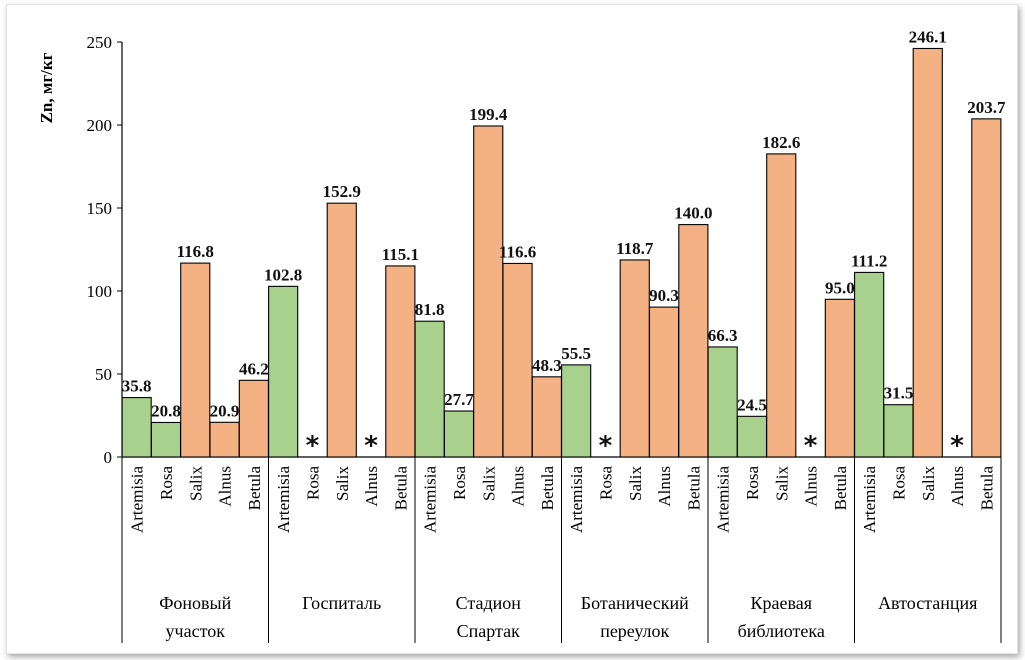 The height and width of the screenshot is (660, 1025). What do you see at coordinates (869, 260) in the screenshot?
I see `data-label: 111.2` at bounding box center [869, 260].